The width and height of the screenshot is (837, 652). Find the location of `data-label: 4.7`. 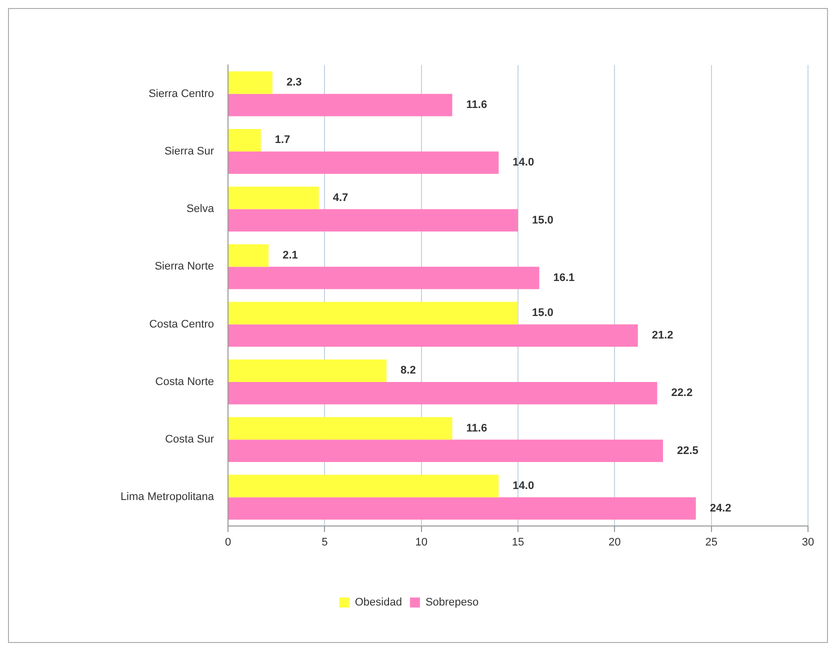

data-label: 4.7 is located at coordinates (340, 198).